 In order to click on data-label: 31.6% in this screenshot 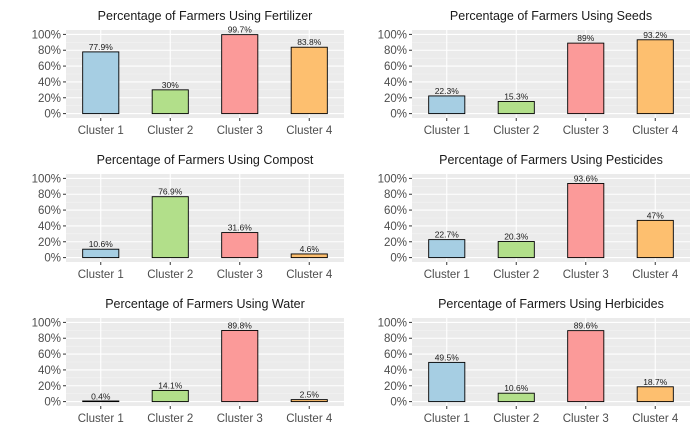, I will do `click(240, 228)`.